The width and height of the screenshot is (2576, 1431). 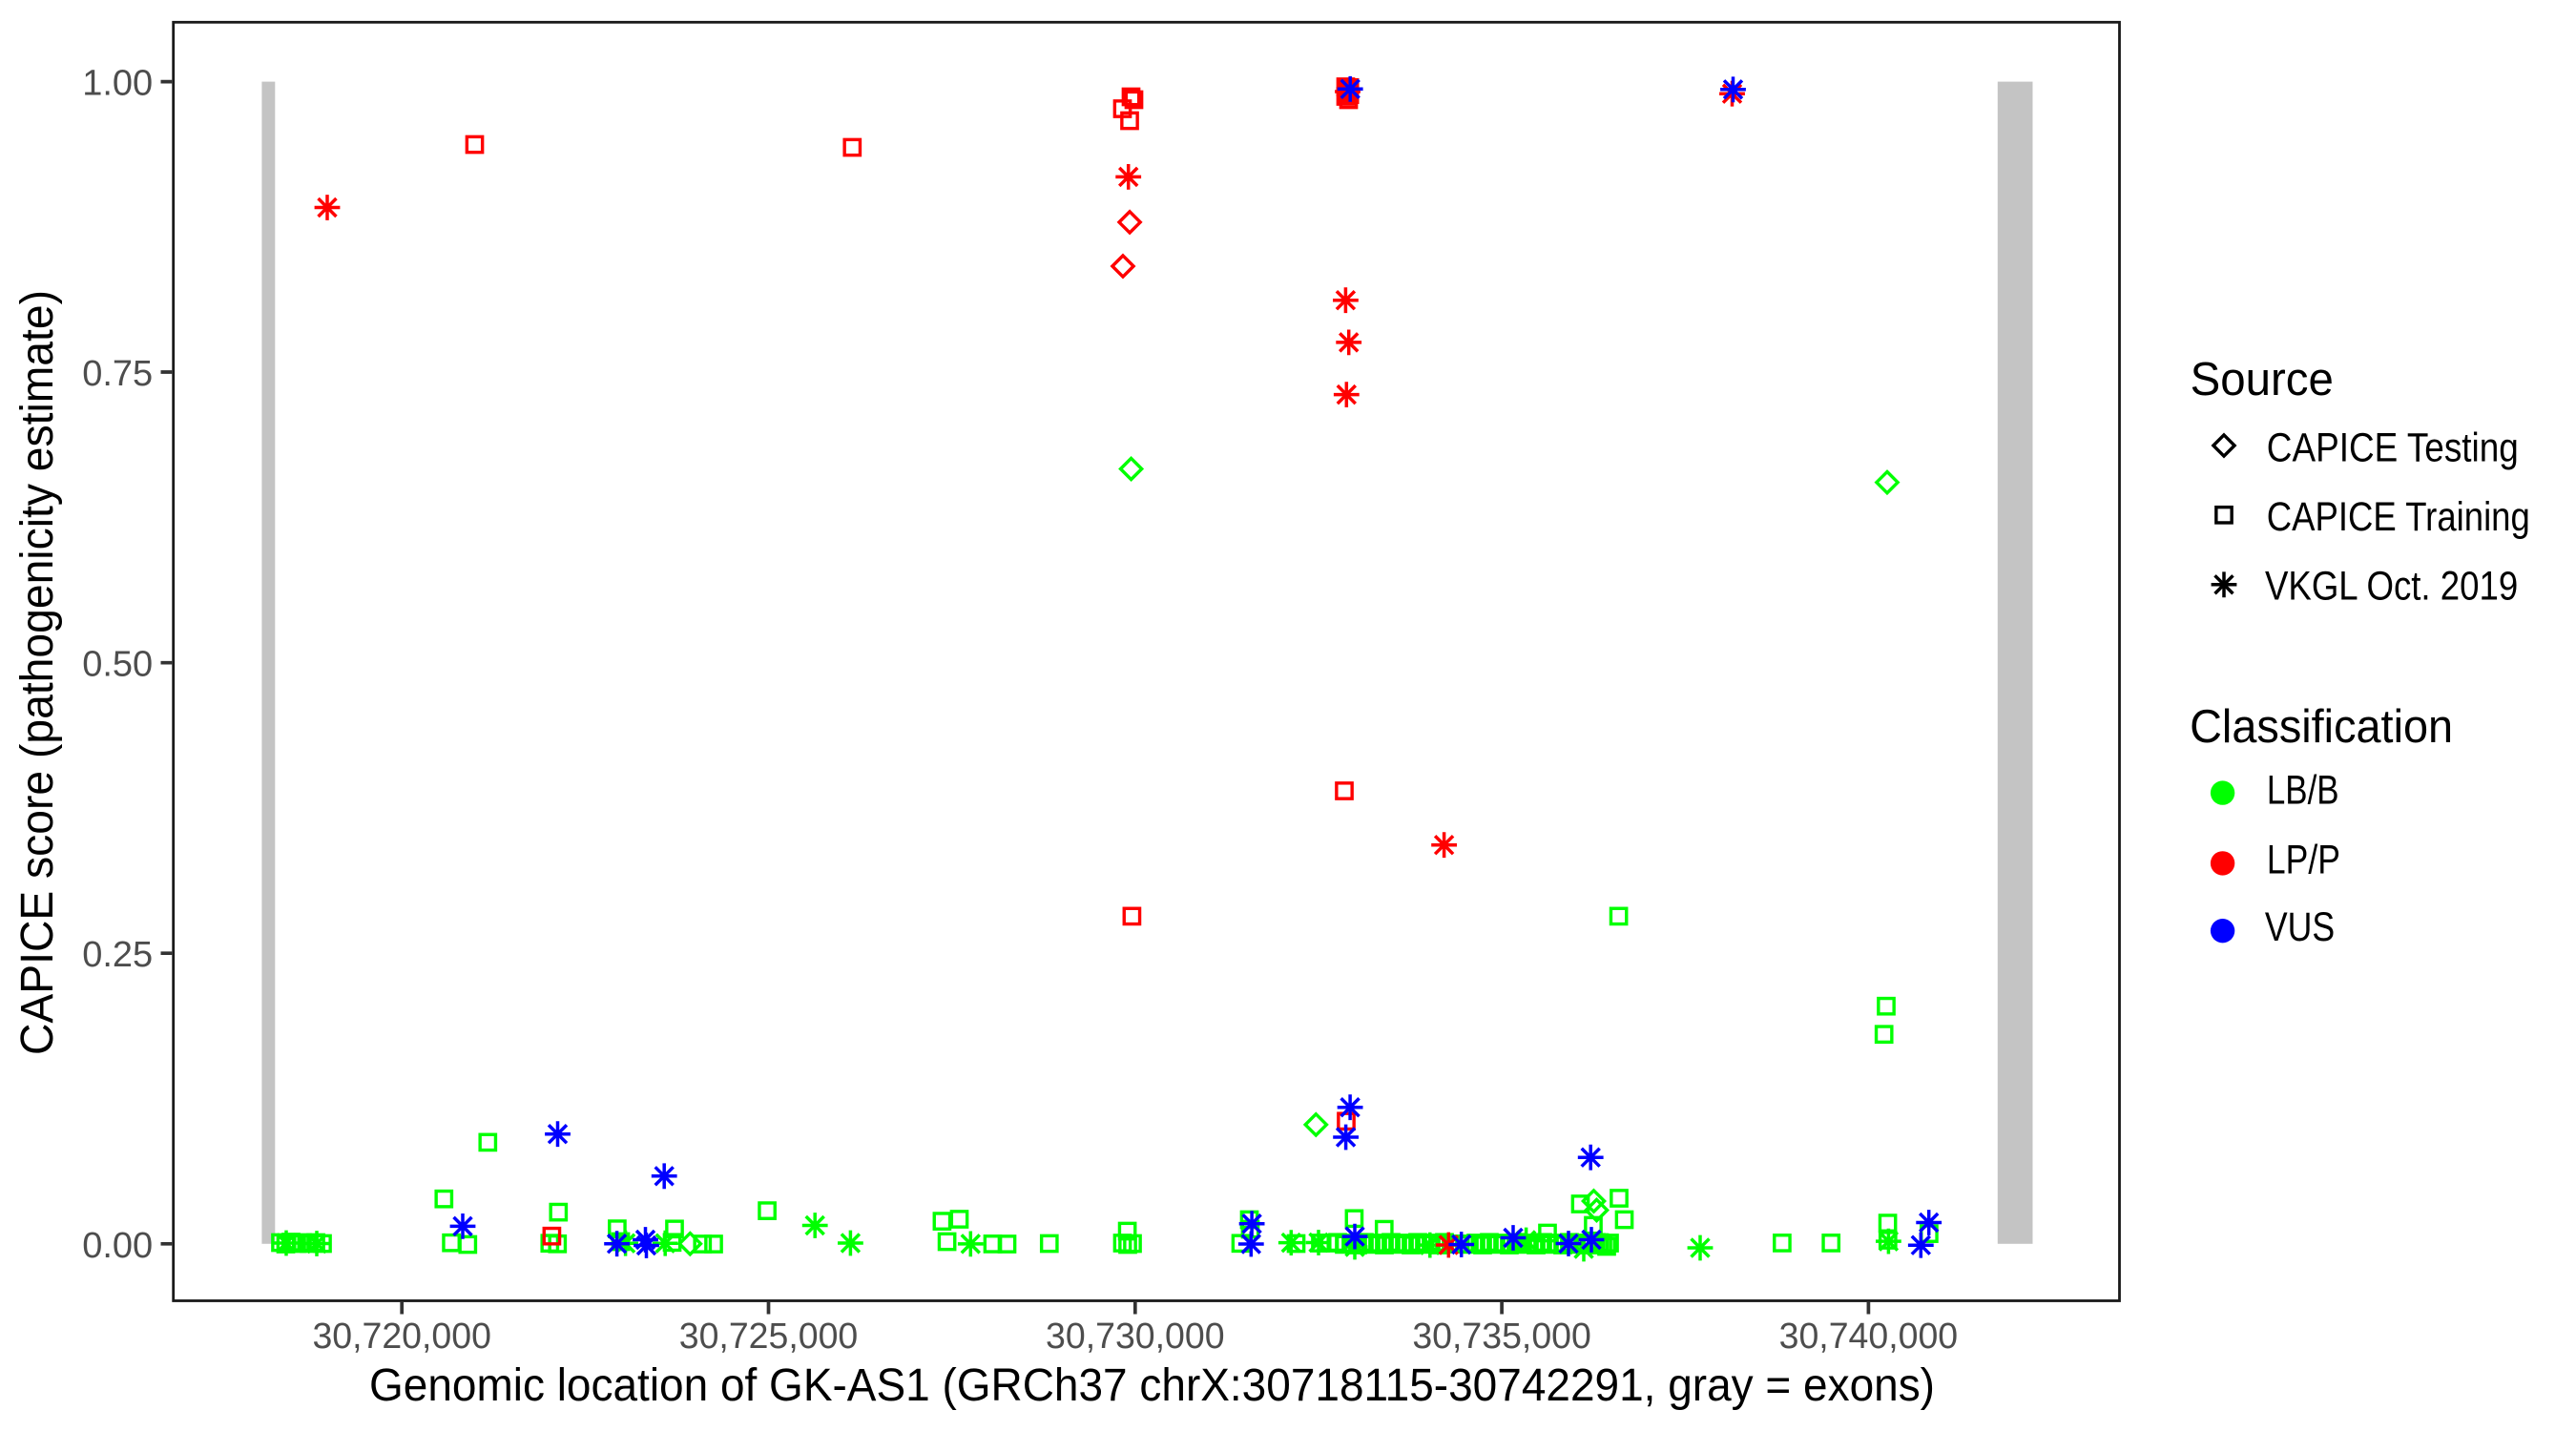 I want to click on svg-text: 30,720,000, so click(x=401, y=1337).